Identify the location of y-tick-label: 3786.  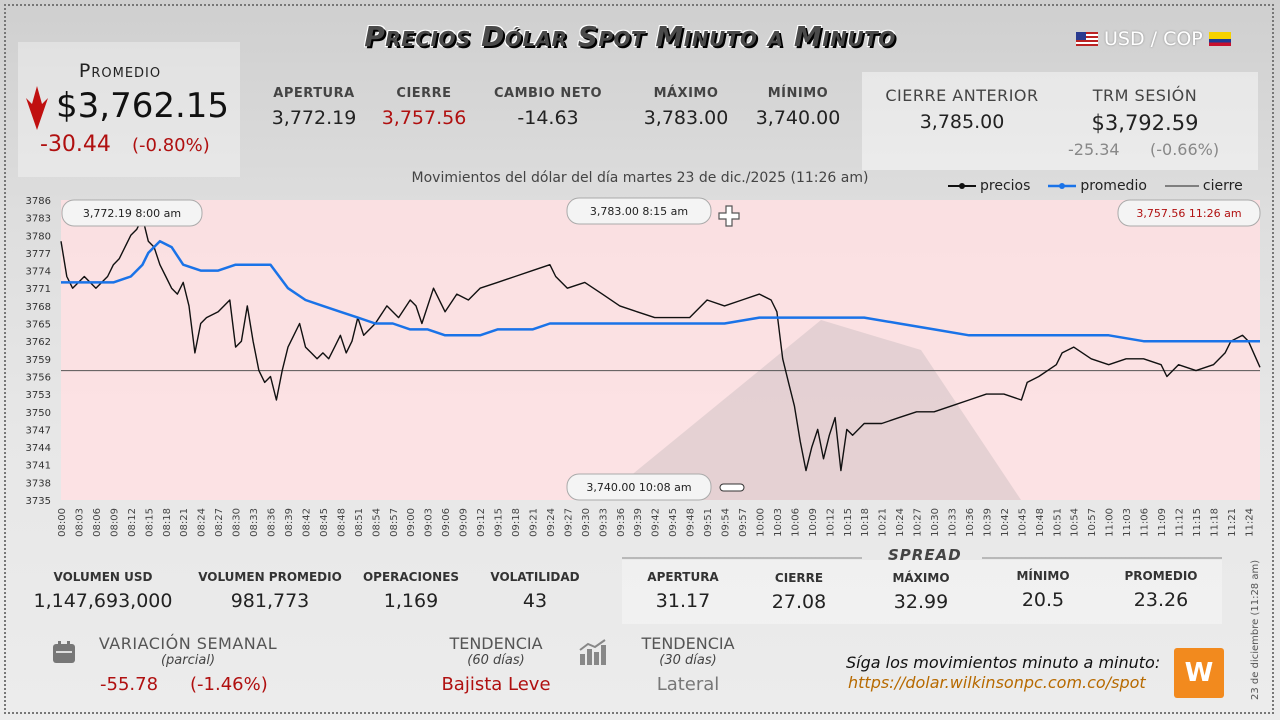
(38, 201).